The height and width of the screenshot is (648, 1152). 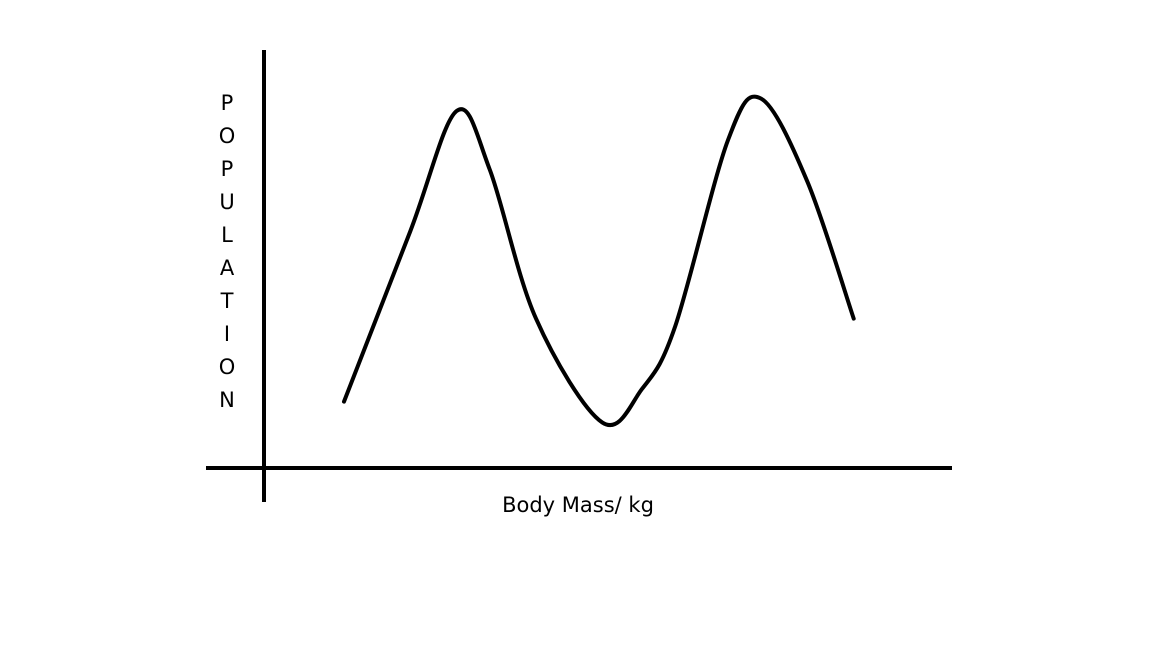 What do you see at coordinates (227, 235) in the screenshot?
I see `y-axis-label-letter: L` at bounding box center [227, 235].